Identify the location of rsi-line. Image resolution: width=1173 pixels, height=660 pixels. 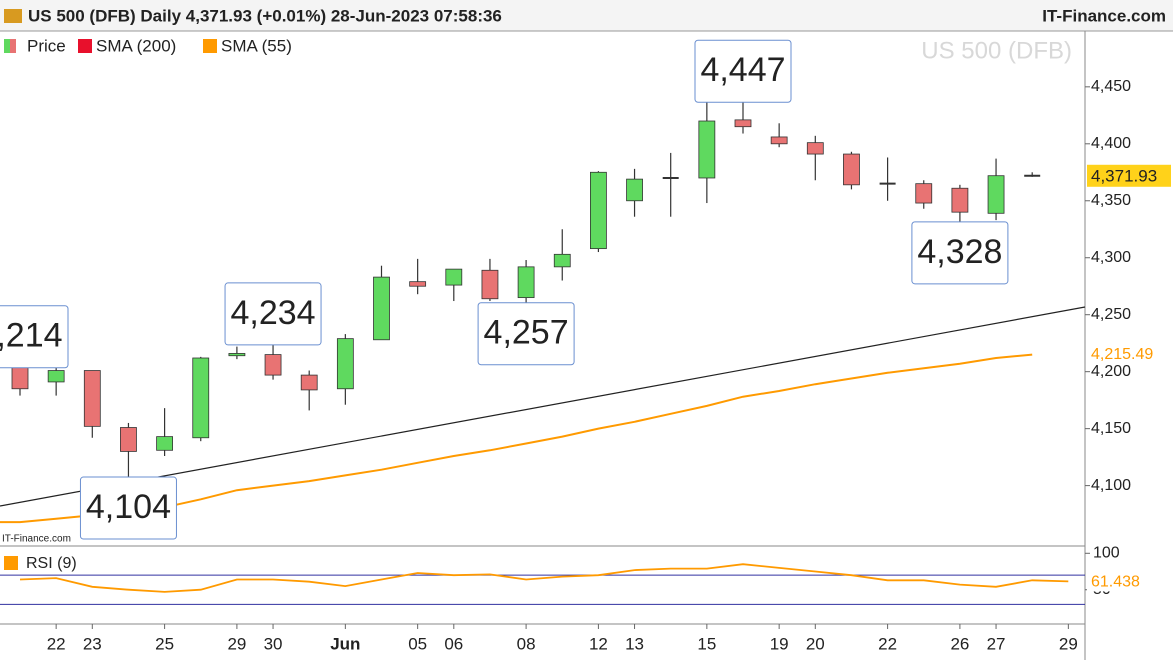
(544, 578).